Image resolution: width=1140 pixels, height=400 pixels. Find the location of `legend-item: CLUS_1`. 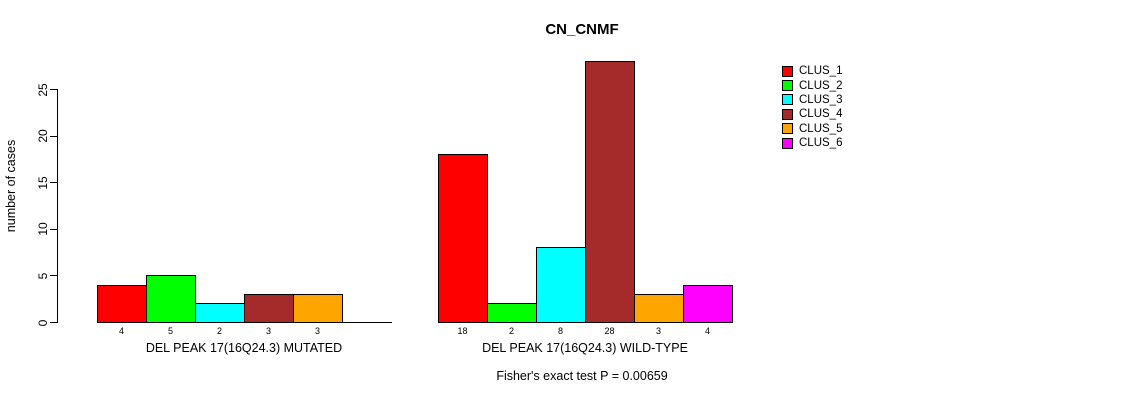

legend-item: CLUS_1 is located at coordinates (812, 71).